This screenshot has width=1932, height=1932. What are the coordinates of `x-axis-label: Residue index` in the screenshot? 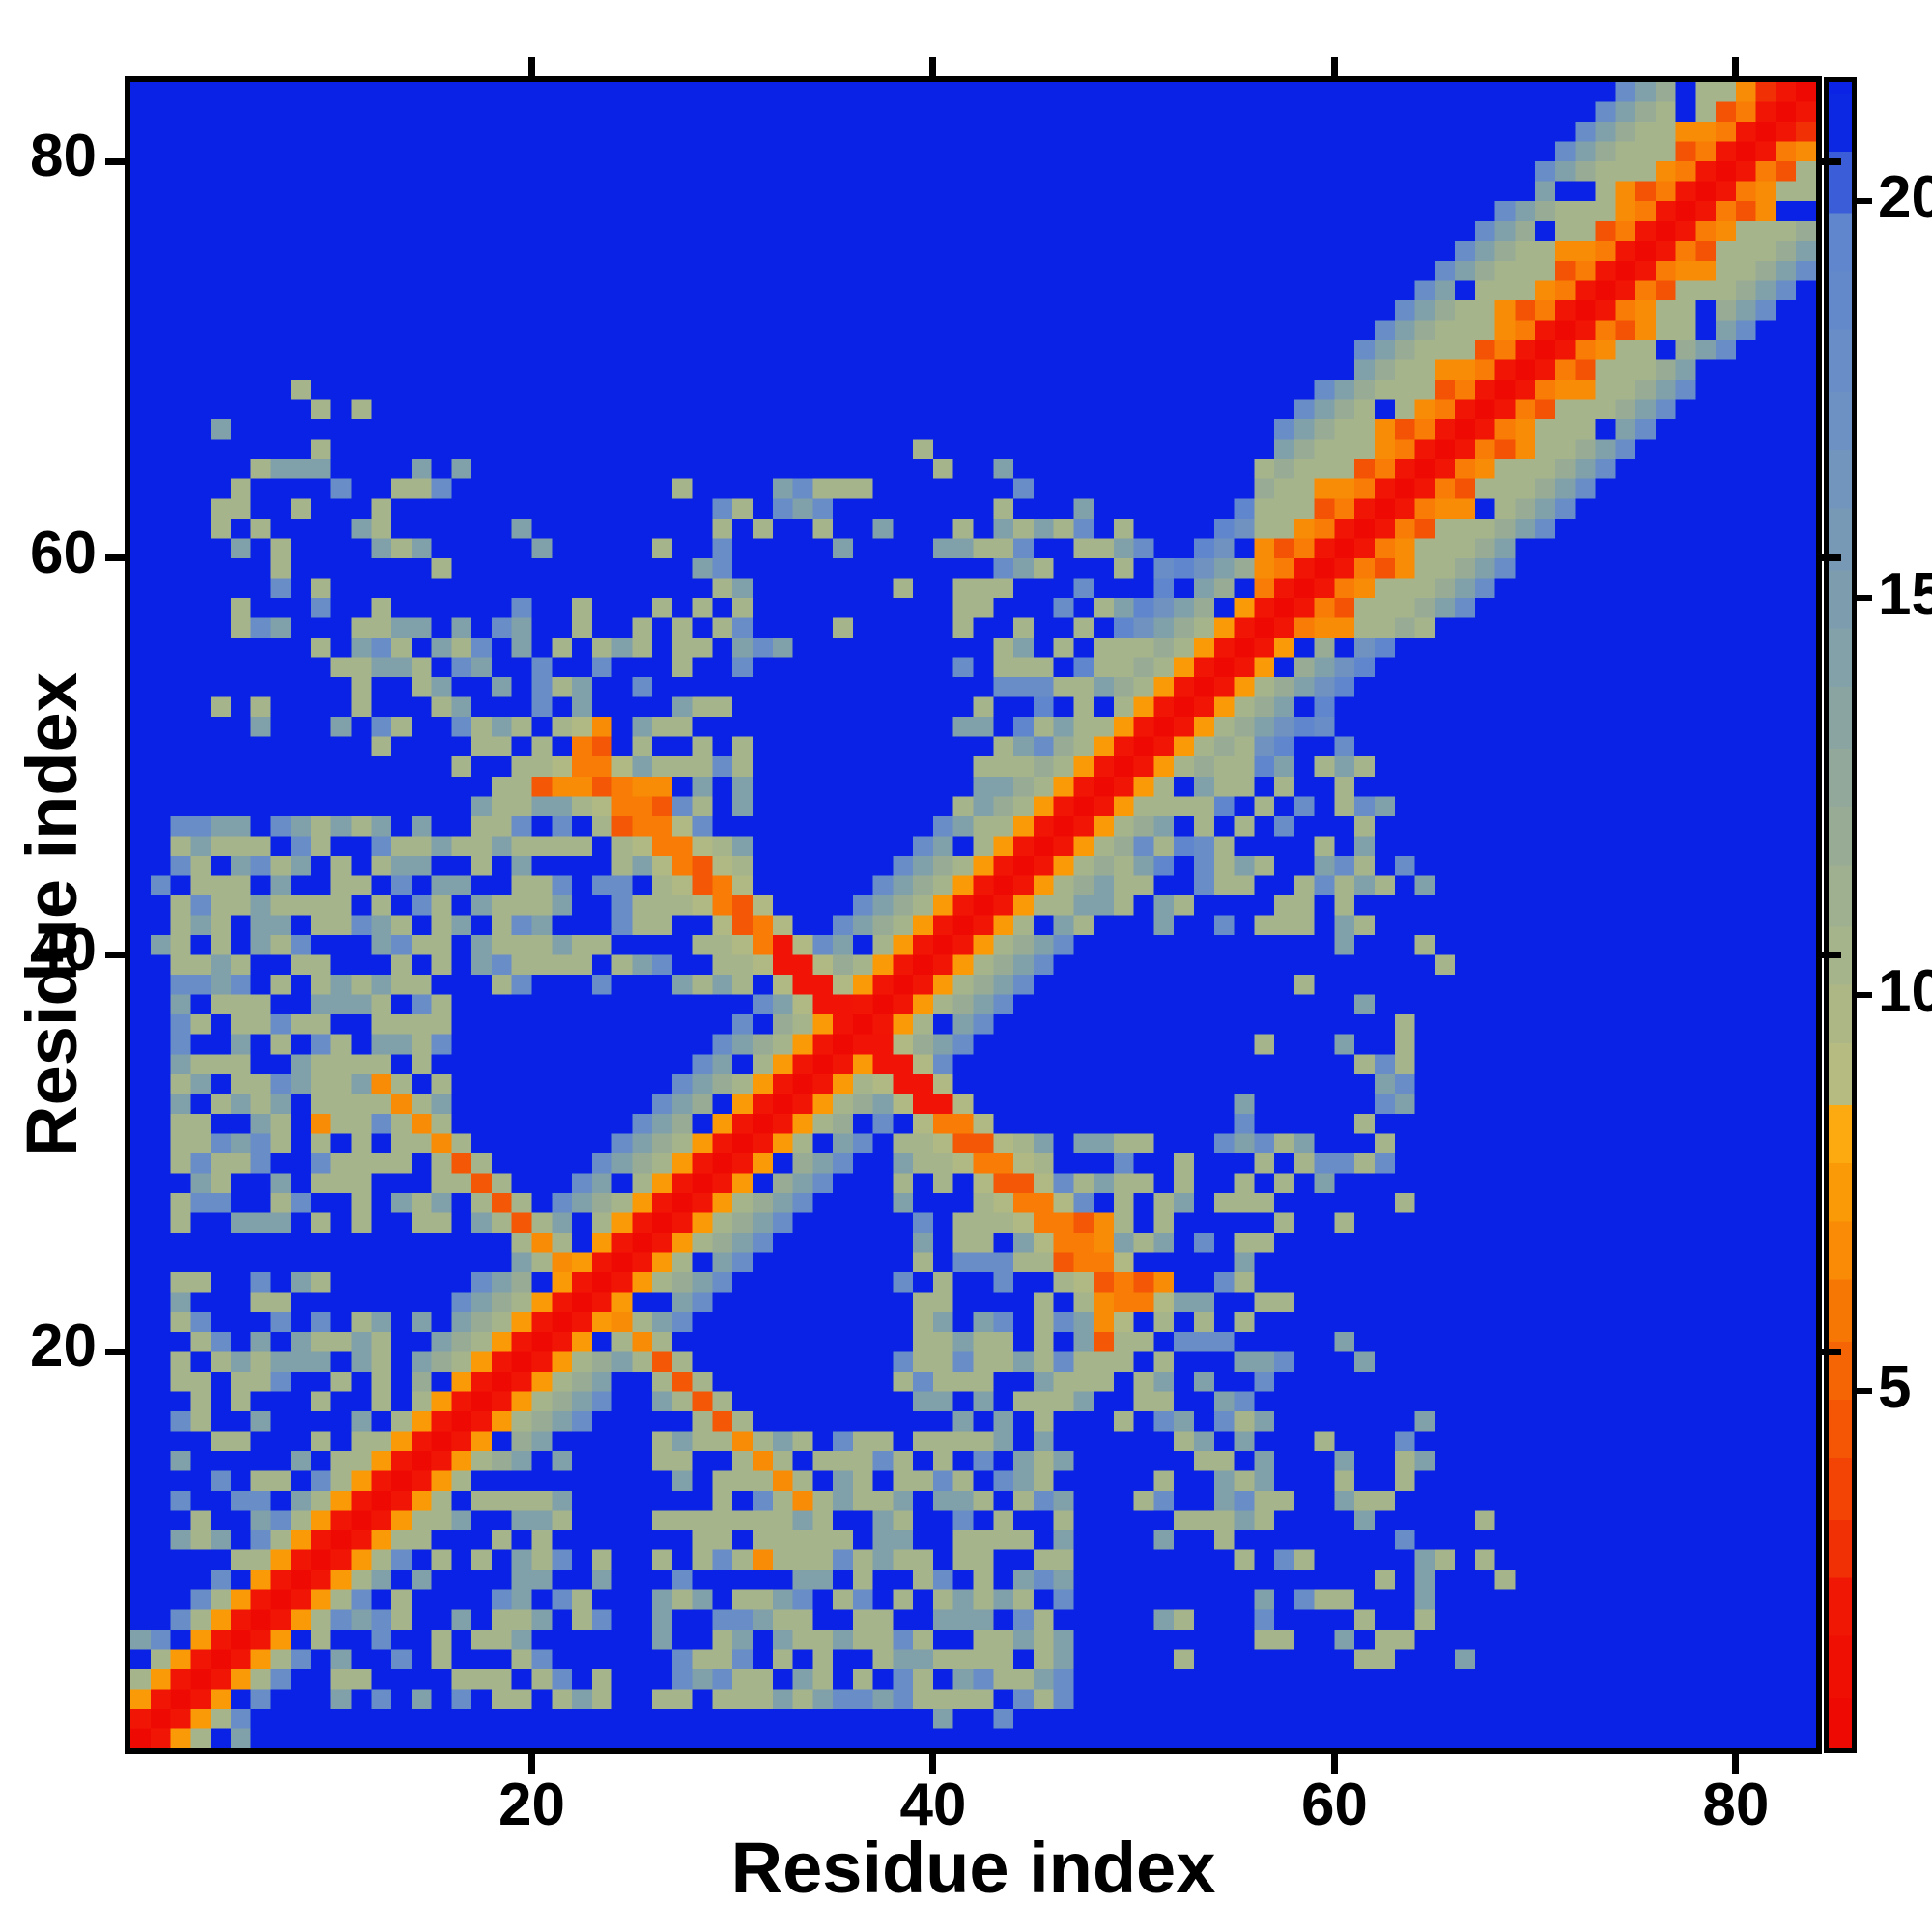 It's located at (973, 1868).